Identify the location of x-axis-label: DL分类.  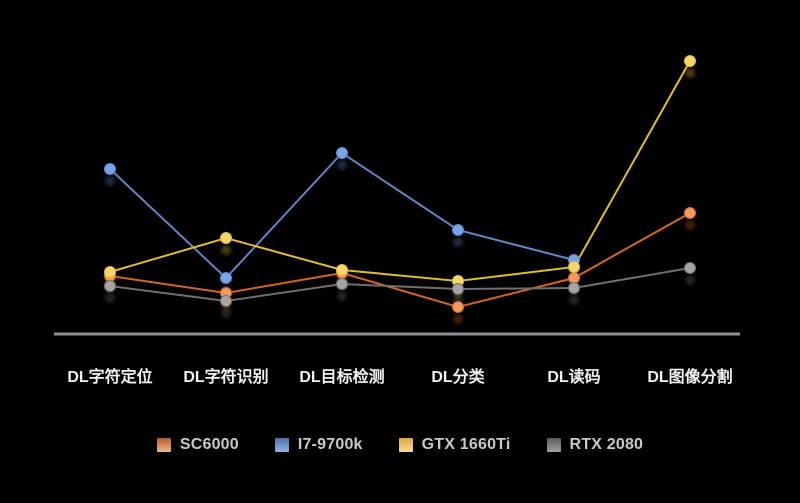
(458, 376).